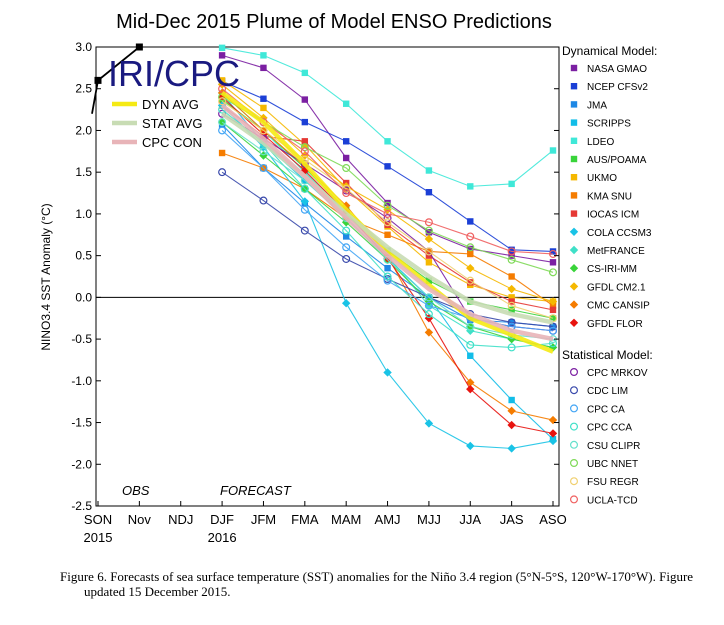  I want to click on legend-label: KMA SNU, so click(609, 196).